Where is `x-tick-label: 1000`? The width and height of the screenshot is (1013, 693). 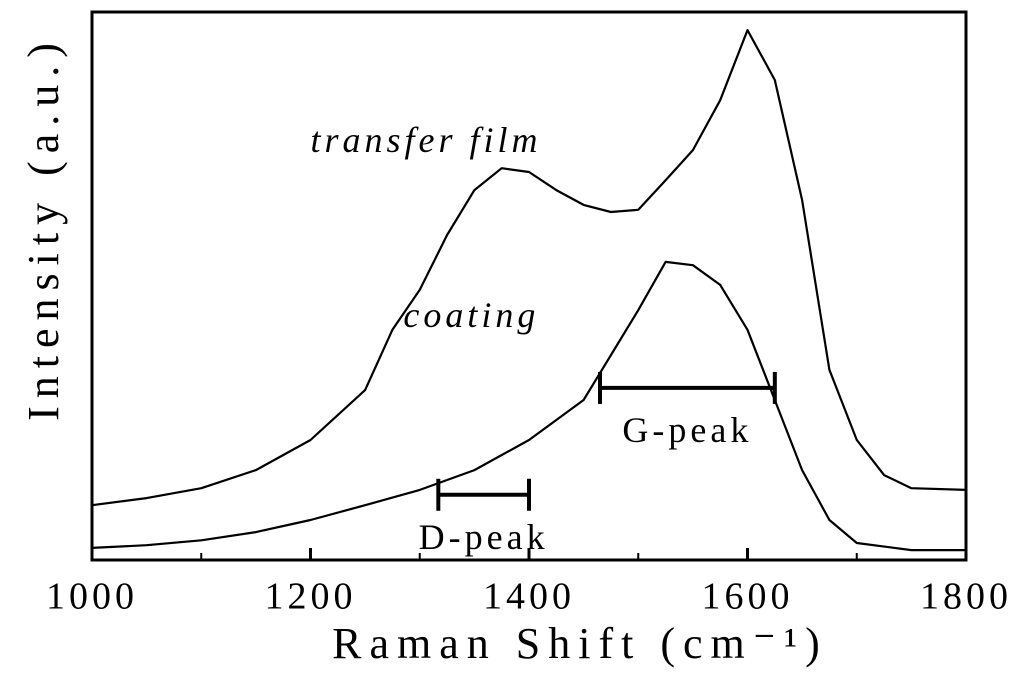 x-tick-label: 1000 is located at coordinates (92, 597).